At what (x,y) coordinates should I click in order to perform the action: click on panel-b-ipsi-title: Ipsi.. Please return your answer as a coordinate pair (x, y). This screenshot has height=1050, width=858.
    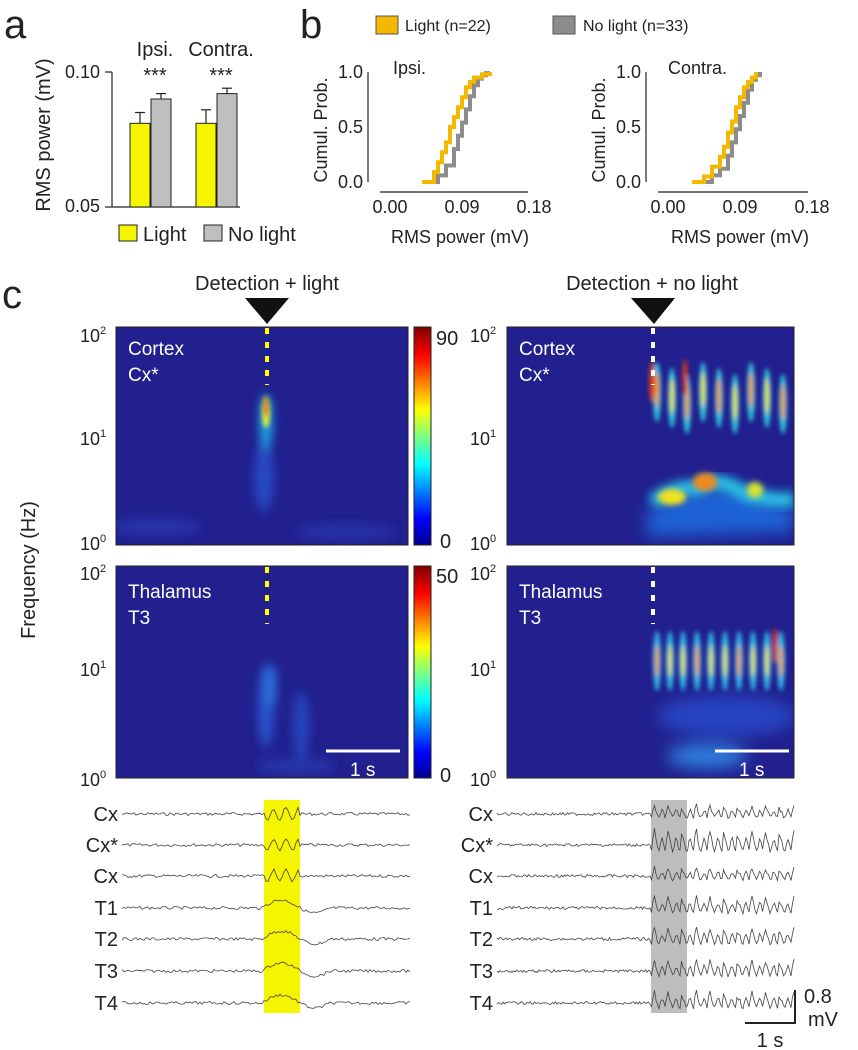
    Looking at the image, I should click on (409, 68).